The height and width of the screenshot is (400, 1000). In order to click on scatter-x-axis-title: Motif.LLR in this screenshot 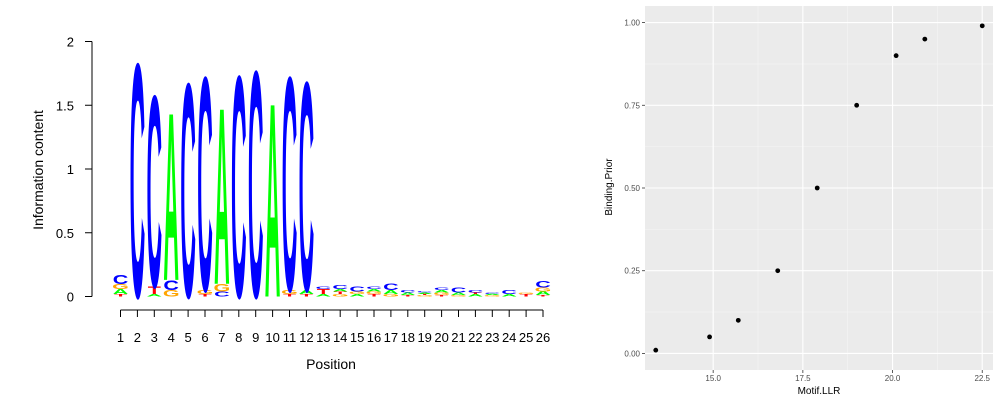, I will do `click(819, 391)`.